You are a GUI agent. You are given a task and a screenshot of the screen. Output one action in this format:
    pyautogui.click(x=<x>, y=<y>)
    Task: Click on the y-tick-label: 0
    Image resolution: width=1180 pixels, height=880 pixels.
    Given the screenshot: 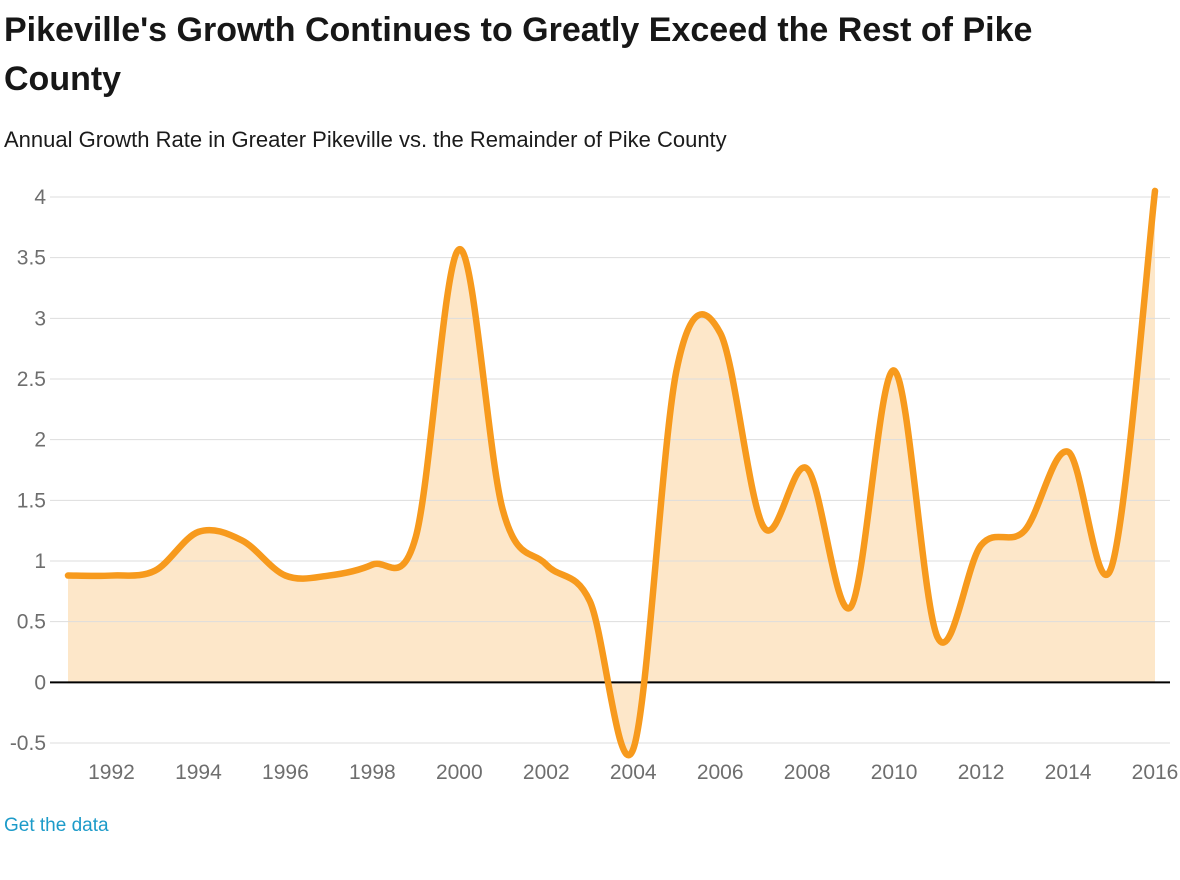 What is the action you would take?
    pyautogui.click(x=40, y=682)
    